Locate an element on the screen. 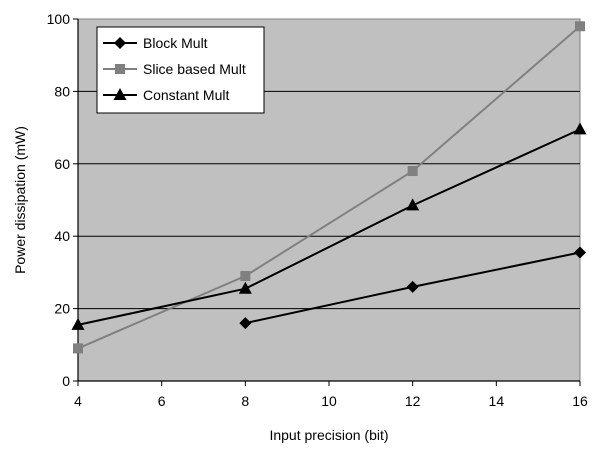  x-tick-label: 10 is located at coordinates (329, 401).